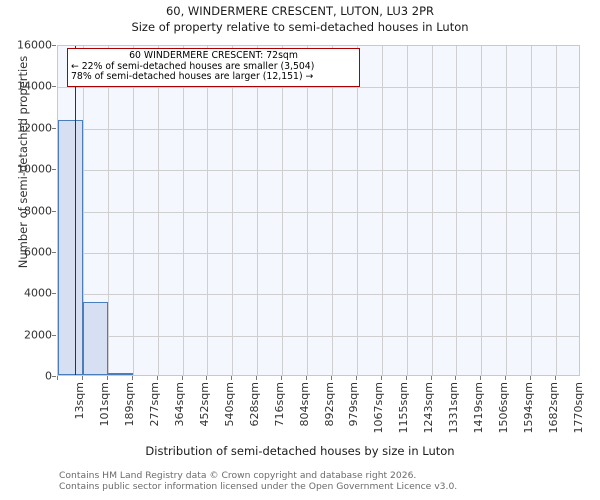 Image resolution: width=600 pixels, height=500 pixels. I want to click on x-axis-tick-label: 979sqm, so click(354, 404).